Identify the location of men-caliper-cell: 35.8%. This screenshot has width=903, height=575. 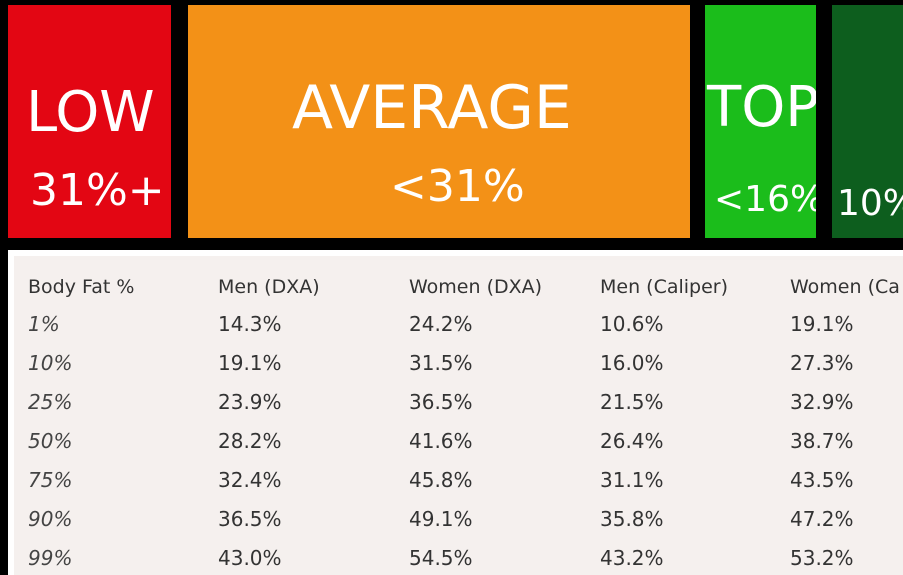
(632, 518).